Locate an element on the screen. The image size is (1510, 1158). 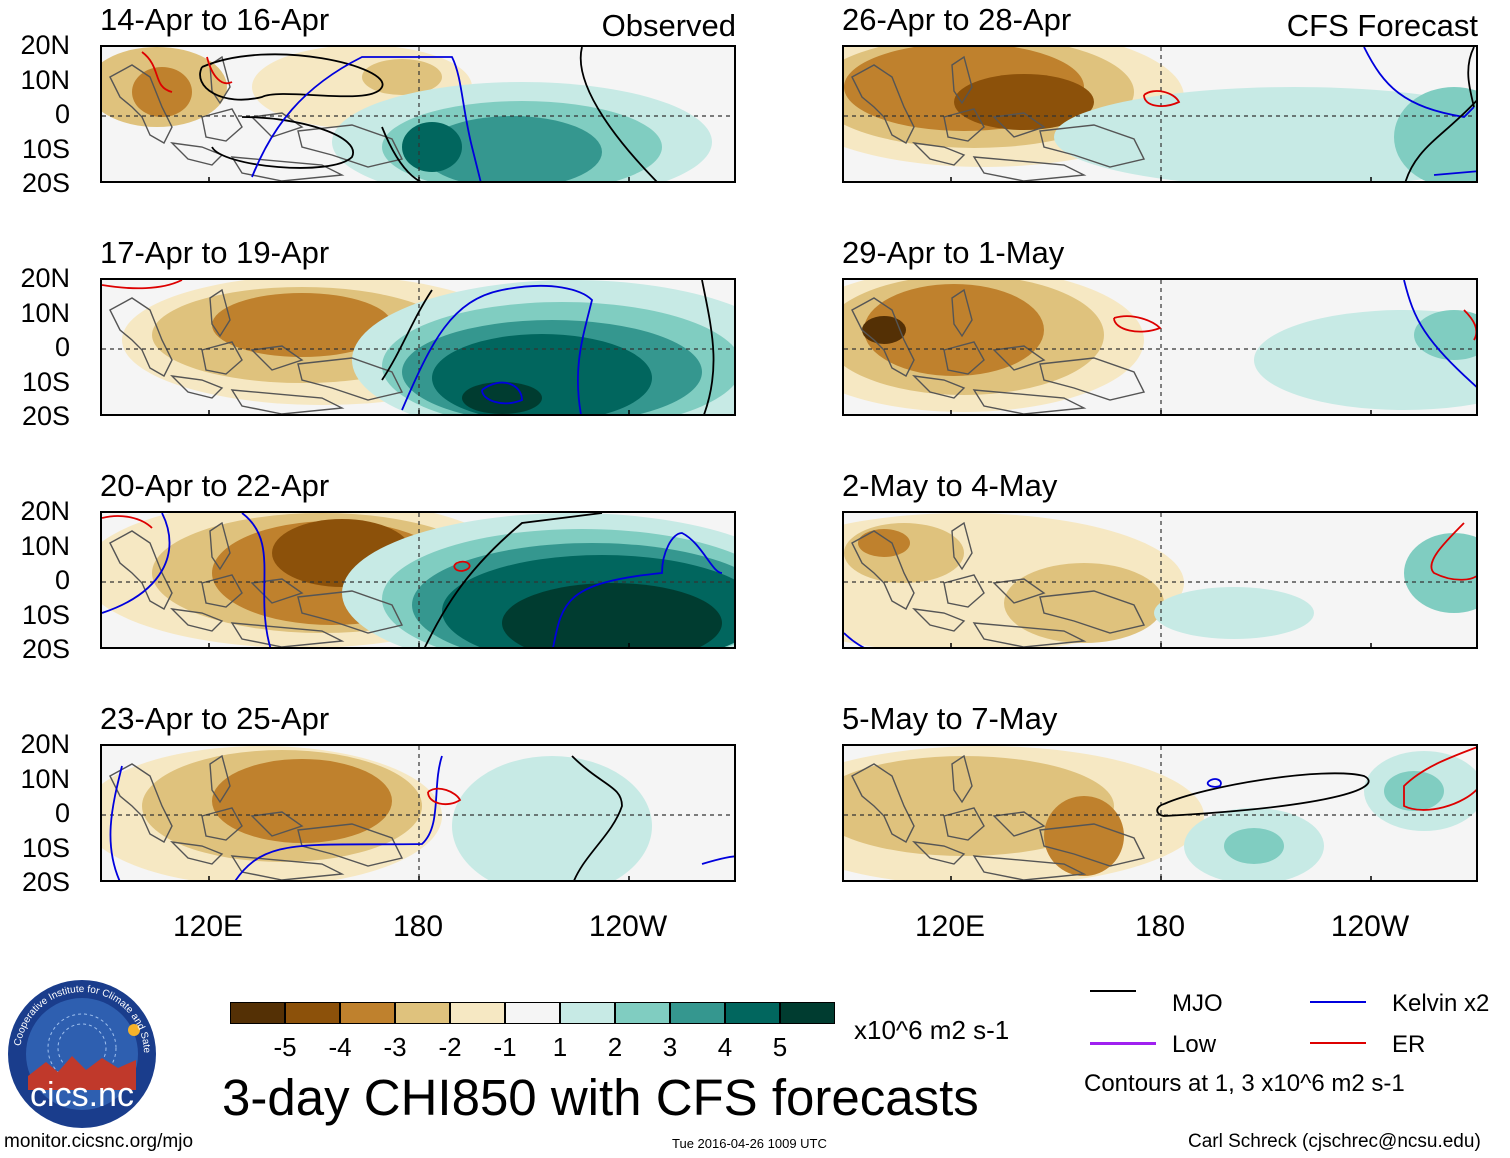
xlabel-right-120w: 120W is located at coordinates (1370, 926).